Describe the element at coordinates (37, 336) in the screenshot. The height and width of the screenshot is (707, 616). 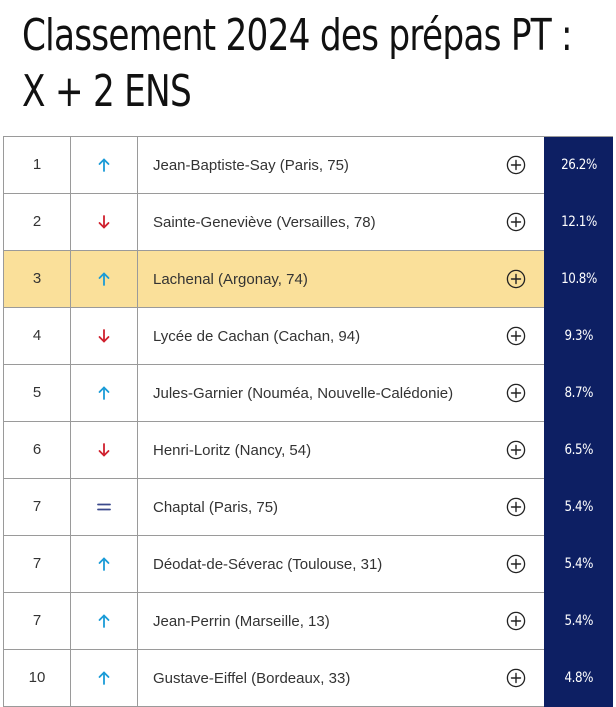
I see `rank-cell: 4` at that location.